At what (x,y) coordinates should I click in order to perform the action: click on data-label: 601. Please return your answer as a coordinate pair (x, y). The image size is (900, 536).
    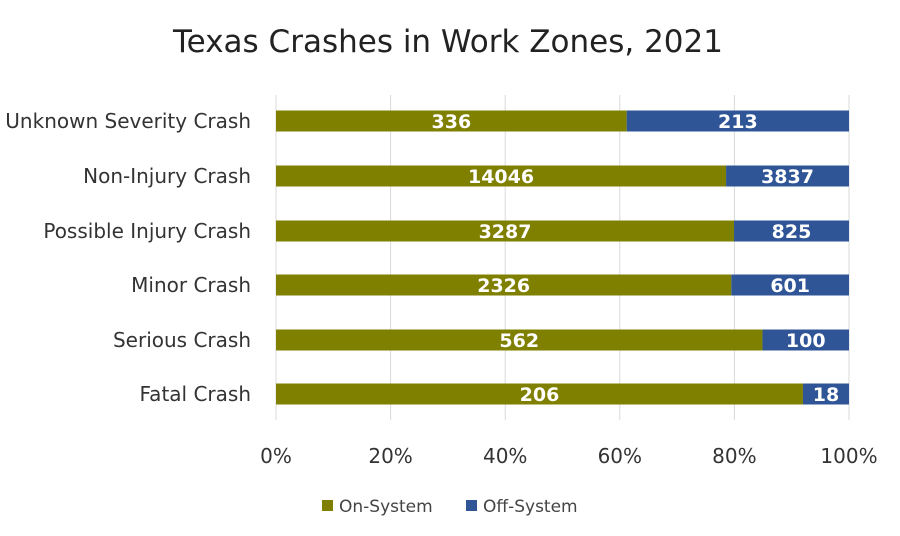
    Looking at the image, I should click on (790, 286).